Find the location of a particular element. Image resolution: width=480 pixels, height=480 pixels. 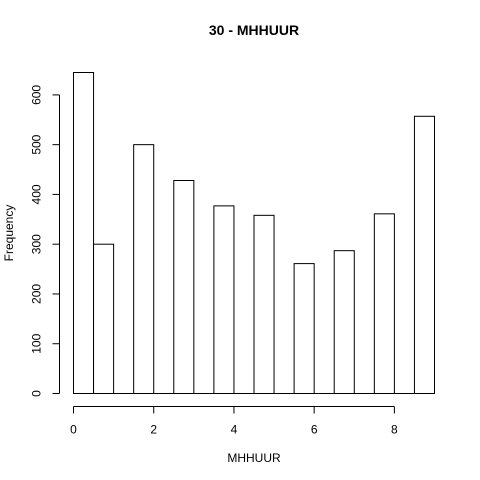

y-tick-label: 600 is located at coordinates (37, 95).